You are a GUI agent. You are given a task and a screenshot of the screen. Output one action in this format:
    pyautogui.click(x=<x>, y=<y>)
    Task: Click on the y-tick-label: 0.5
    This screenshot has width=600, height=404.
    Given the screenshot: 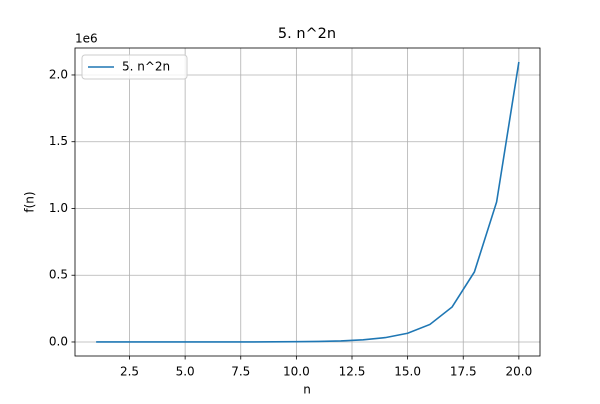 What is the action you would take?
    pyautogui.click(x=58, y=275)
    